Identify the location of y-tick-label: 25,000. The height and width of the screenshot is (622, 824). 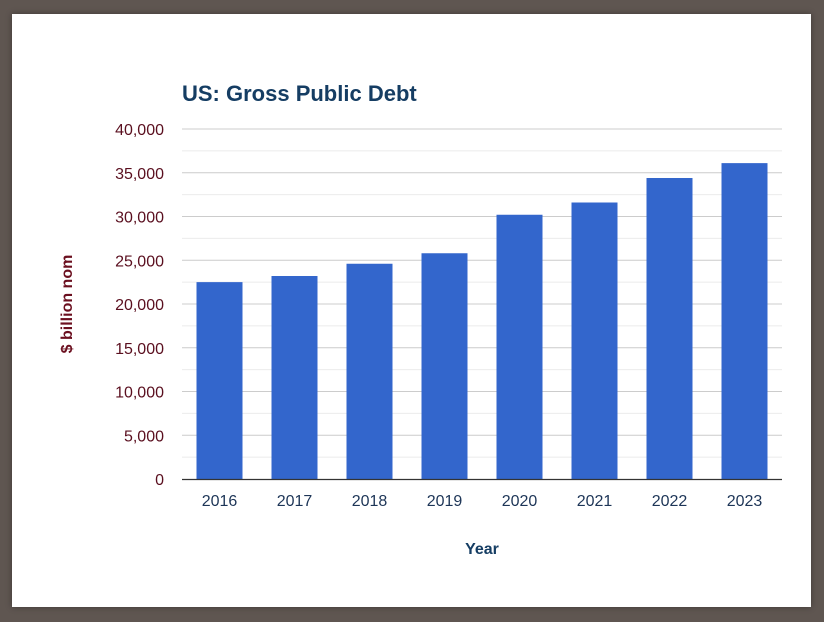
(139, 261).